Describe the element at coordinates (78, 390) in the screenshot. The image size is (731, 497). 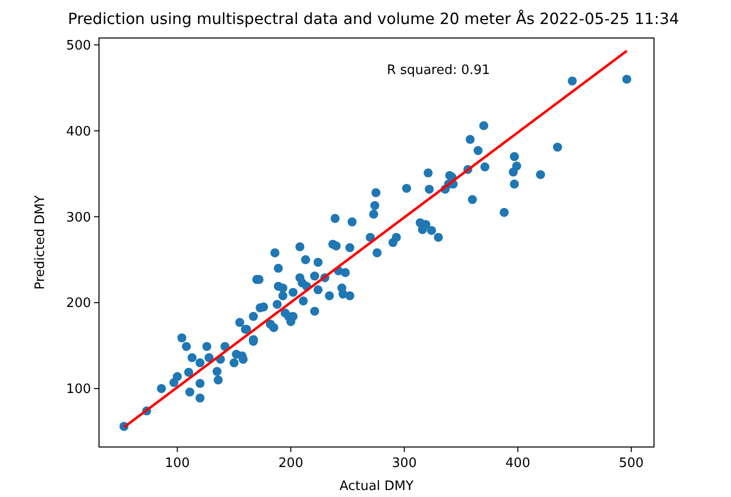
I see `y-tick-label: 100` at that location.